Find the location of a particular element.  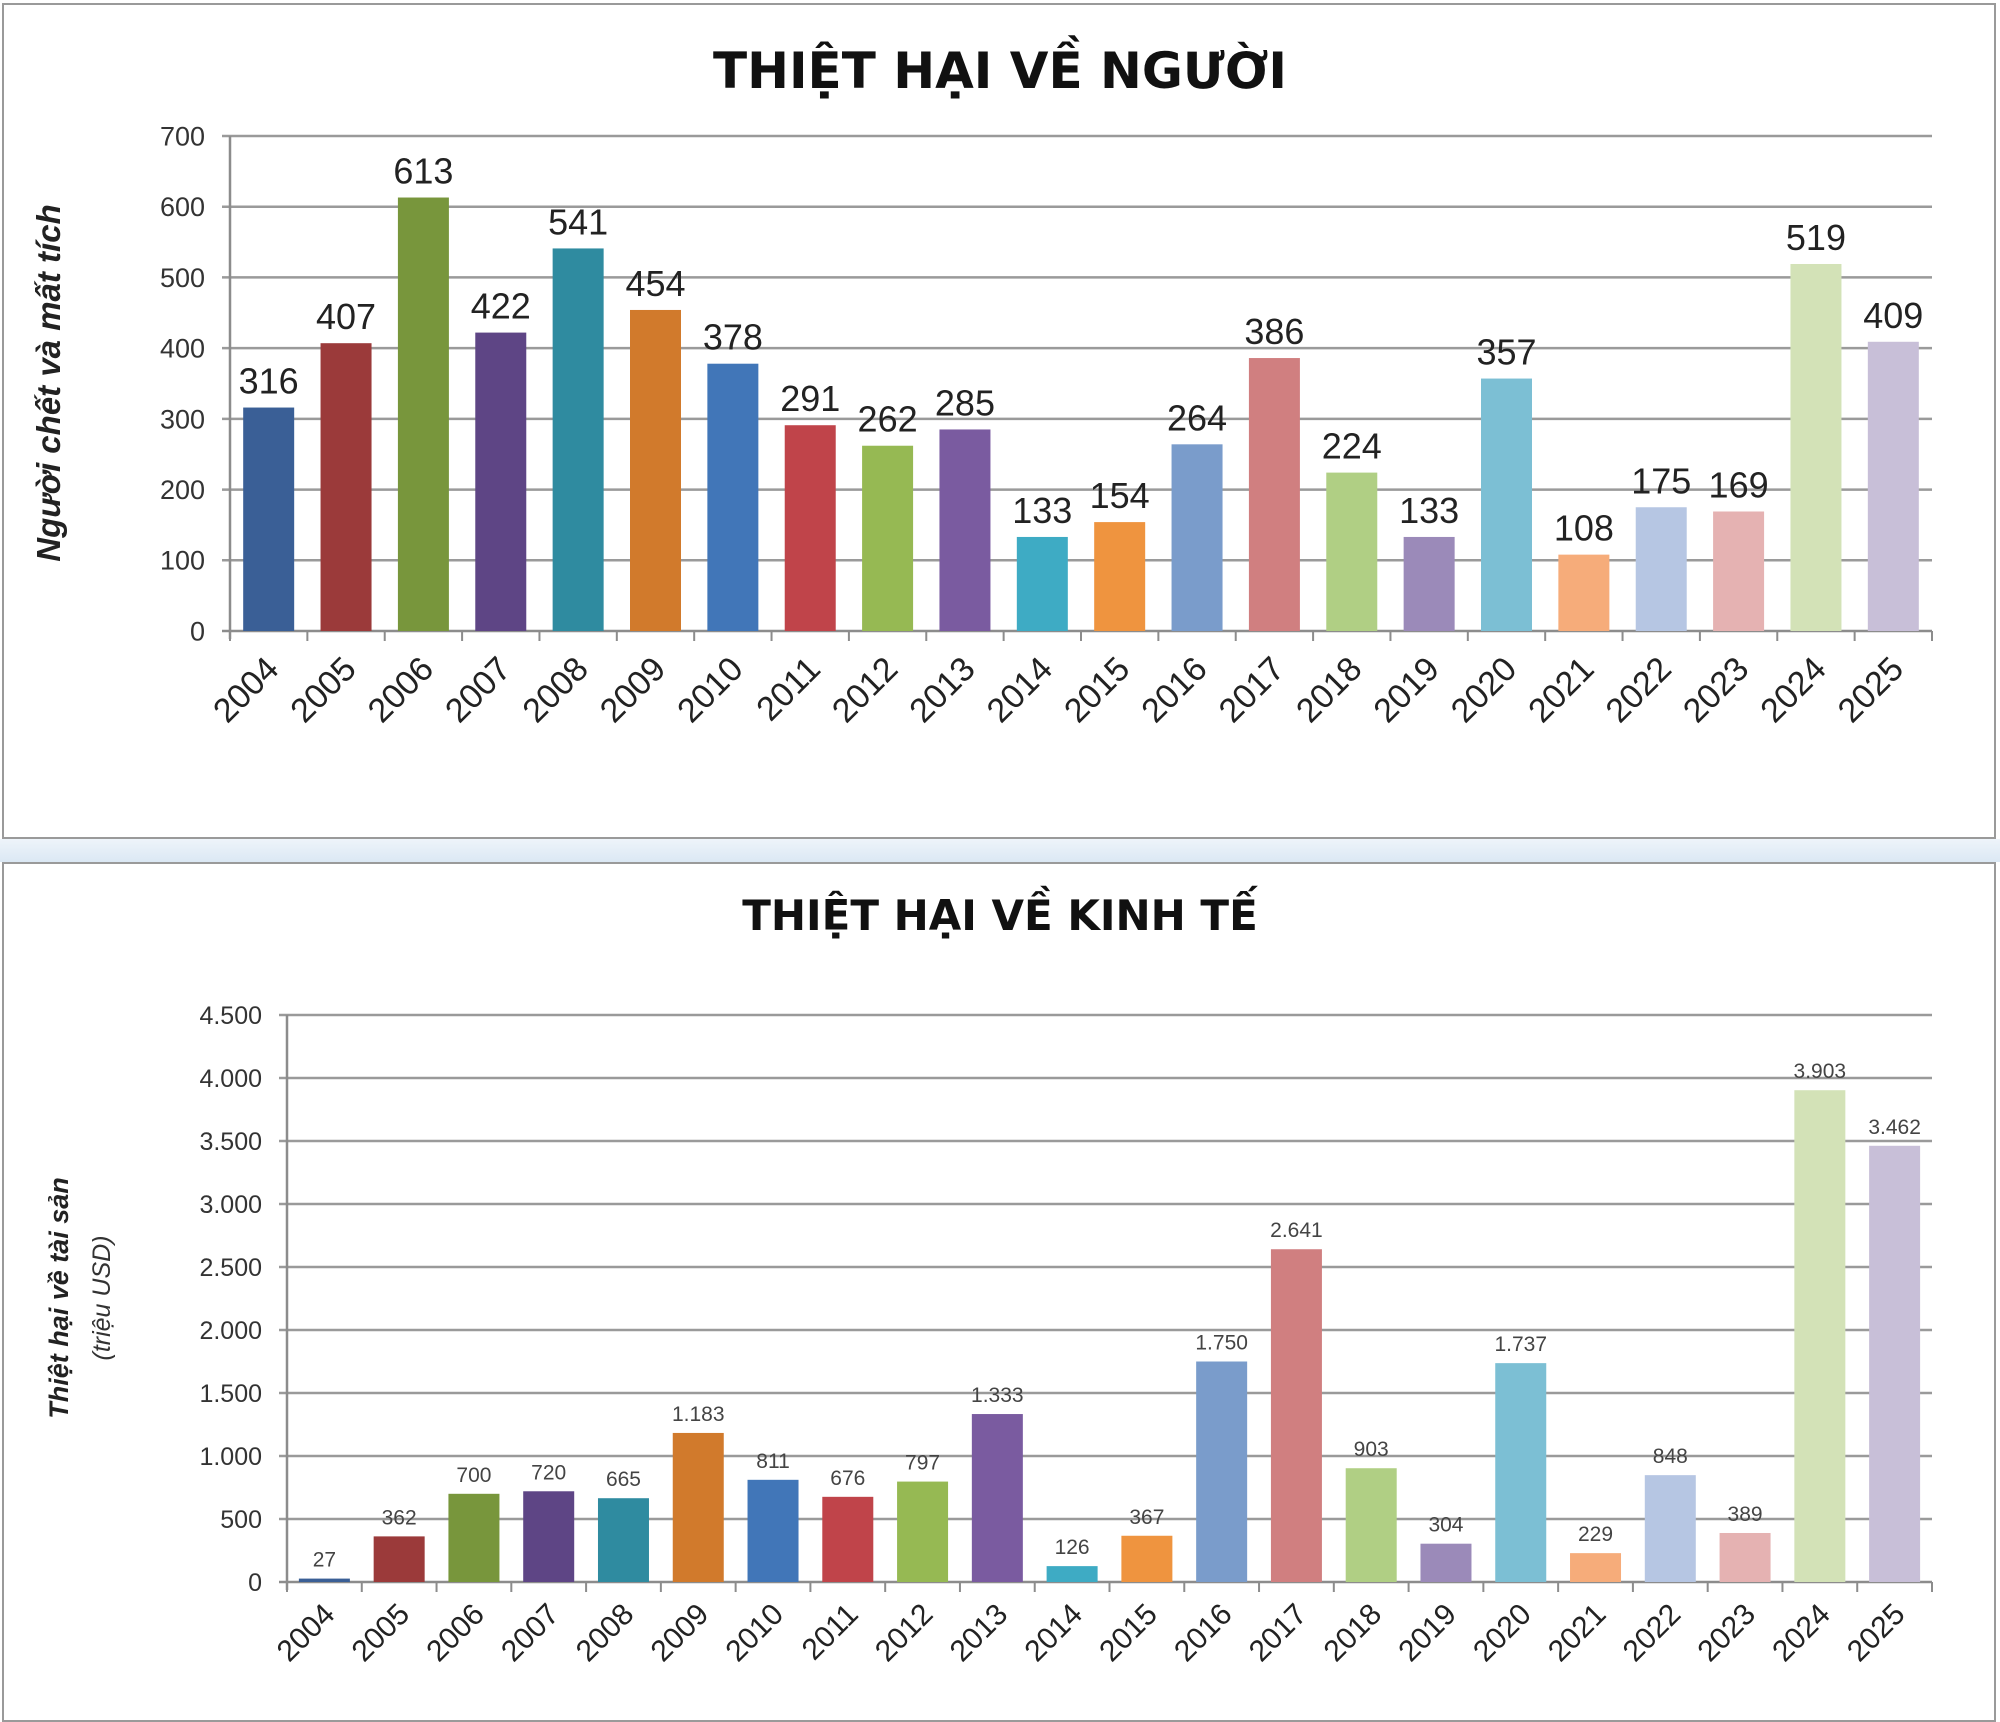

chart-1-y-tick-label: 100 is located at coordinates (182, 561).